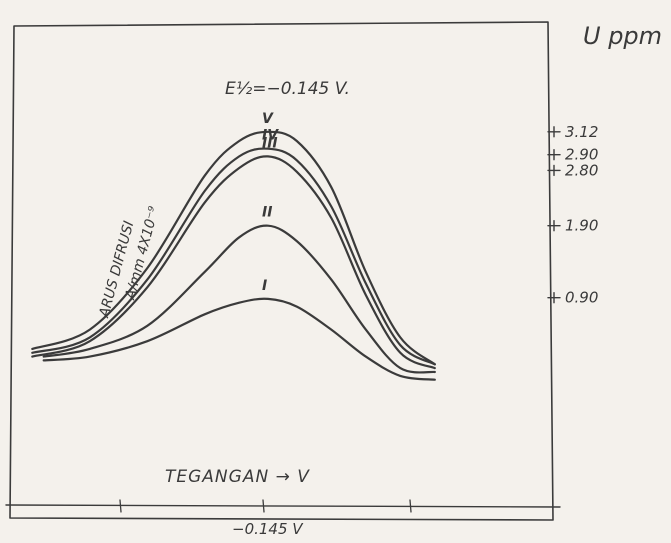 The image size is (671, 543). What do you see at coordinates (581, 298) in the screenshot?
I see `right-tick-label: 0.90` at bounding box center [581, 298].